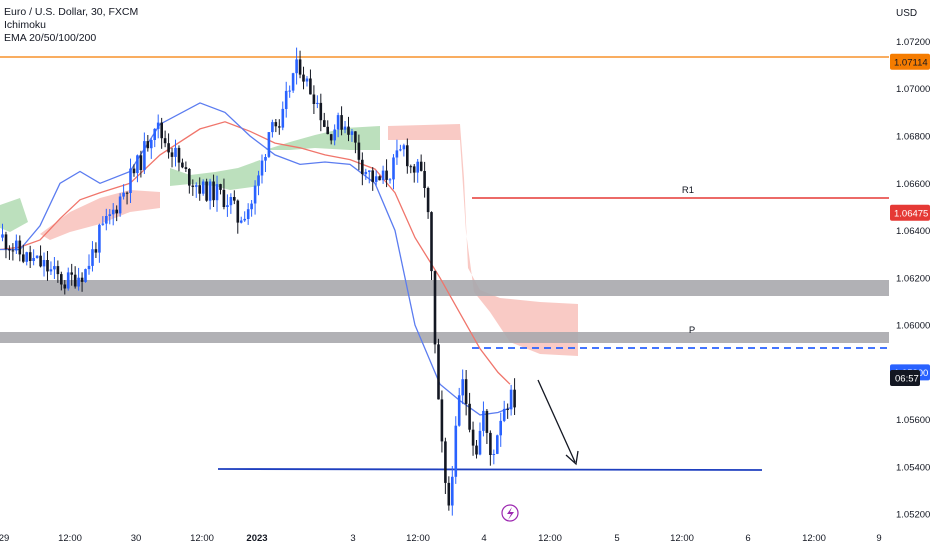 The height and width of the screenshot is (555, 932). I want to click on cloud-green-early, so click(14, 215).